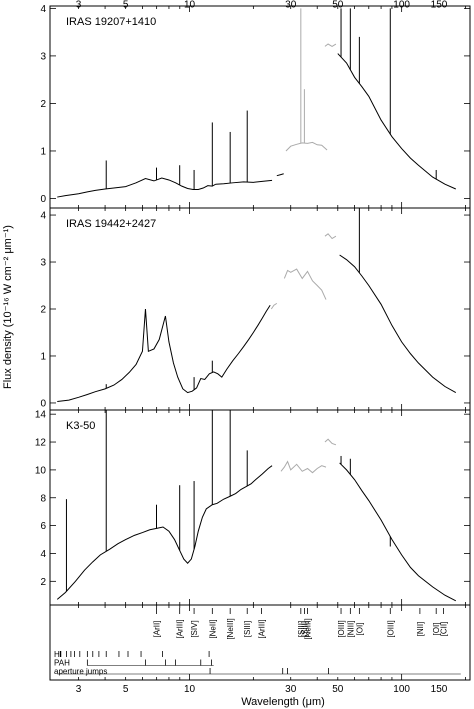 This screenshot has width=474, height=709. What do you see at coordinates (43, 498) in the screenshot?
I see `y-tick-label: 8` at bounding box center [43, 498].